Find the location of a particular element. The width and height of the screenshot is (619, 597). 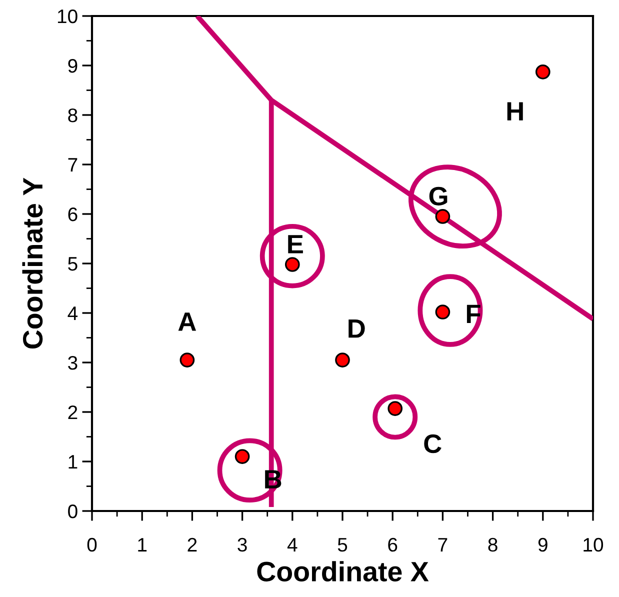

y-tick-label: 4 is located at coordinates (73, 313).